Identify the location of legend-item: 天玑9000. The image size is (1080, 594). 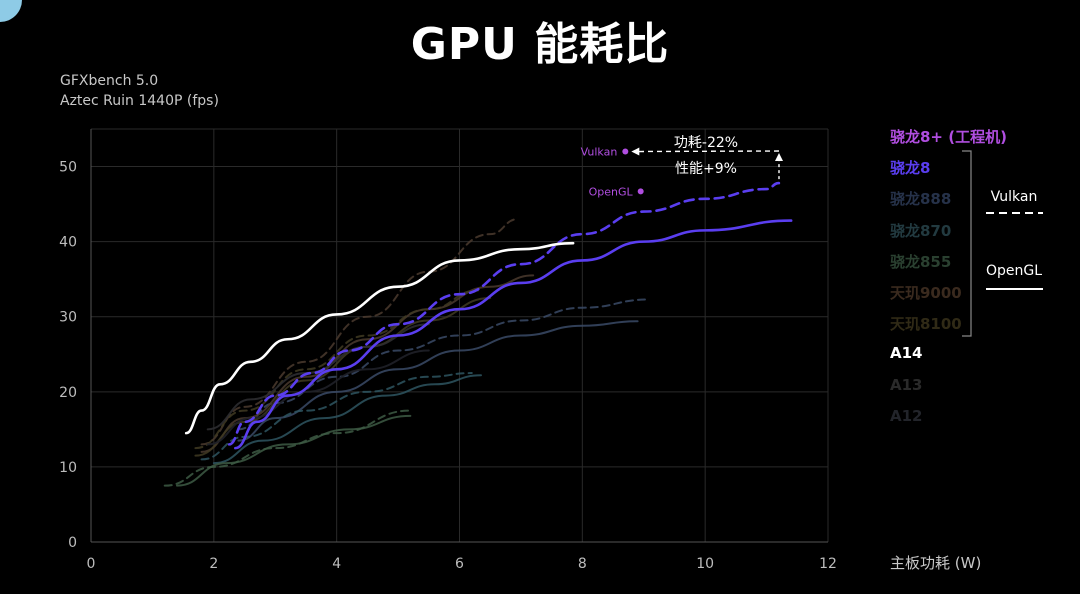
(926, 293).